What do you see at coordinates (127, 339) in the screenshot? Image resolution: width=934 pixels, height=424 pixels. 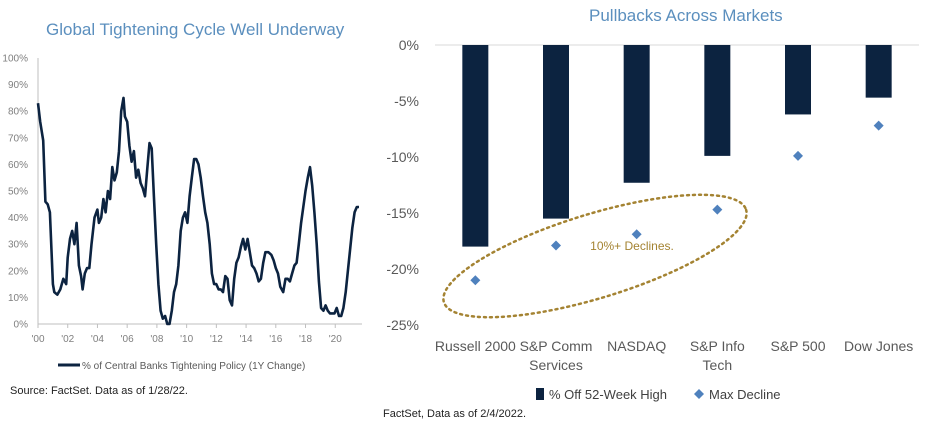 I see `x-tick-label: '06` at bounding box center [127, 339].